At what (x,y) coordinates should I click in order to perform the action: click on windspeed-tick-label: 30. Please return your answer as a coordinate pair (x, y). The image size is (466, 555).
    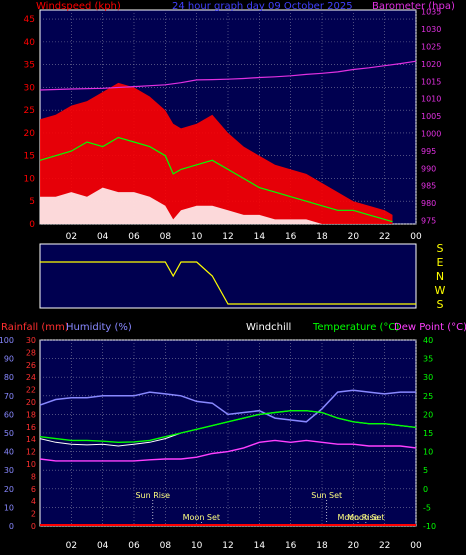
    Looking at the image, I should click on (30, 88).